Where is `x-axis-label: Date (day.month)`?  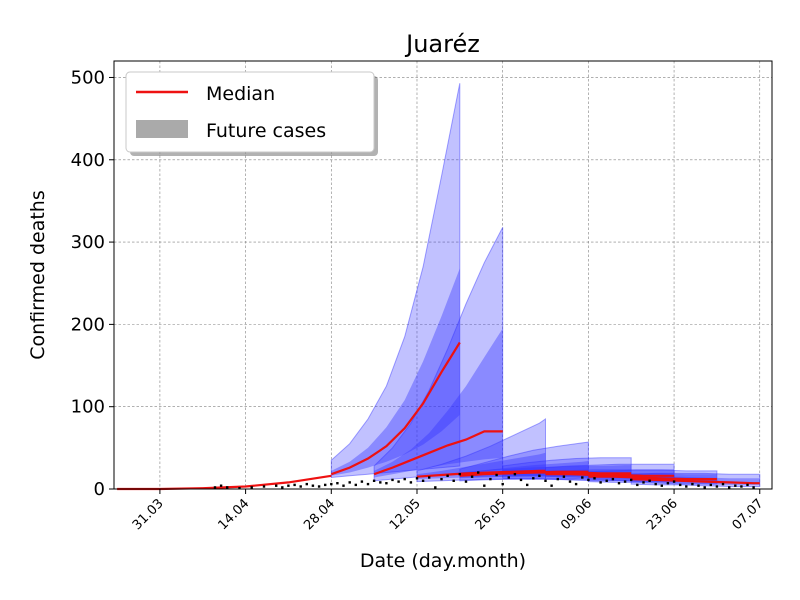
x-axis-label: Date (day.month) is located at coordinates (443, 561).